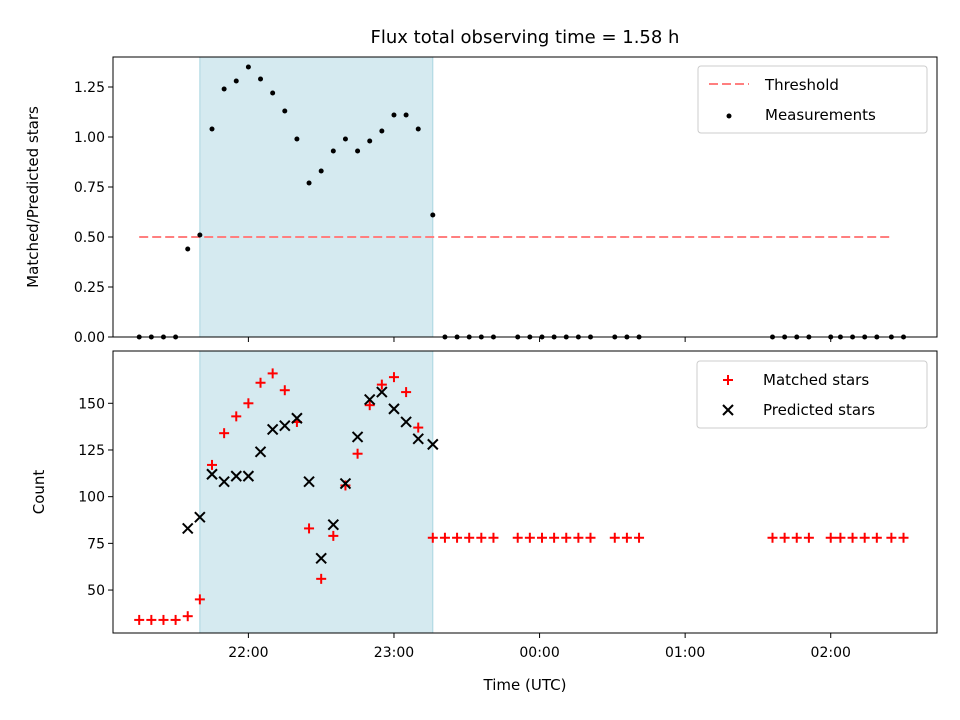 The width and height of the screenshot is (960, 720). Describe the element at coordinates (91, 451) in the screenshot. I see `bottom-y-tick-label: 125` at that location.